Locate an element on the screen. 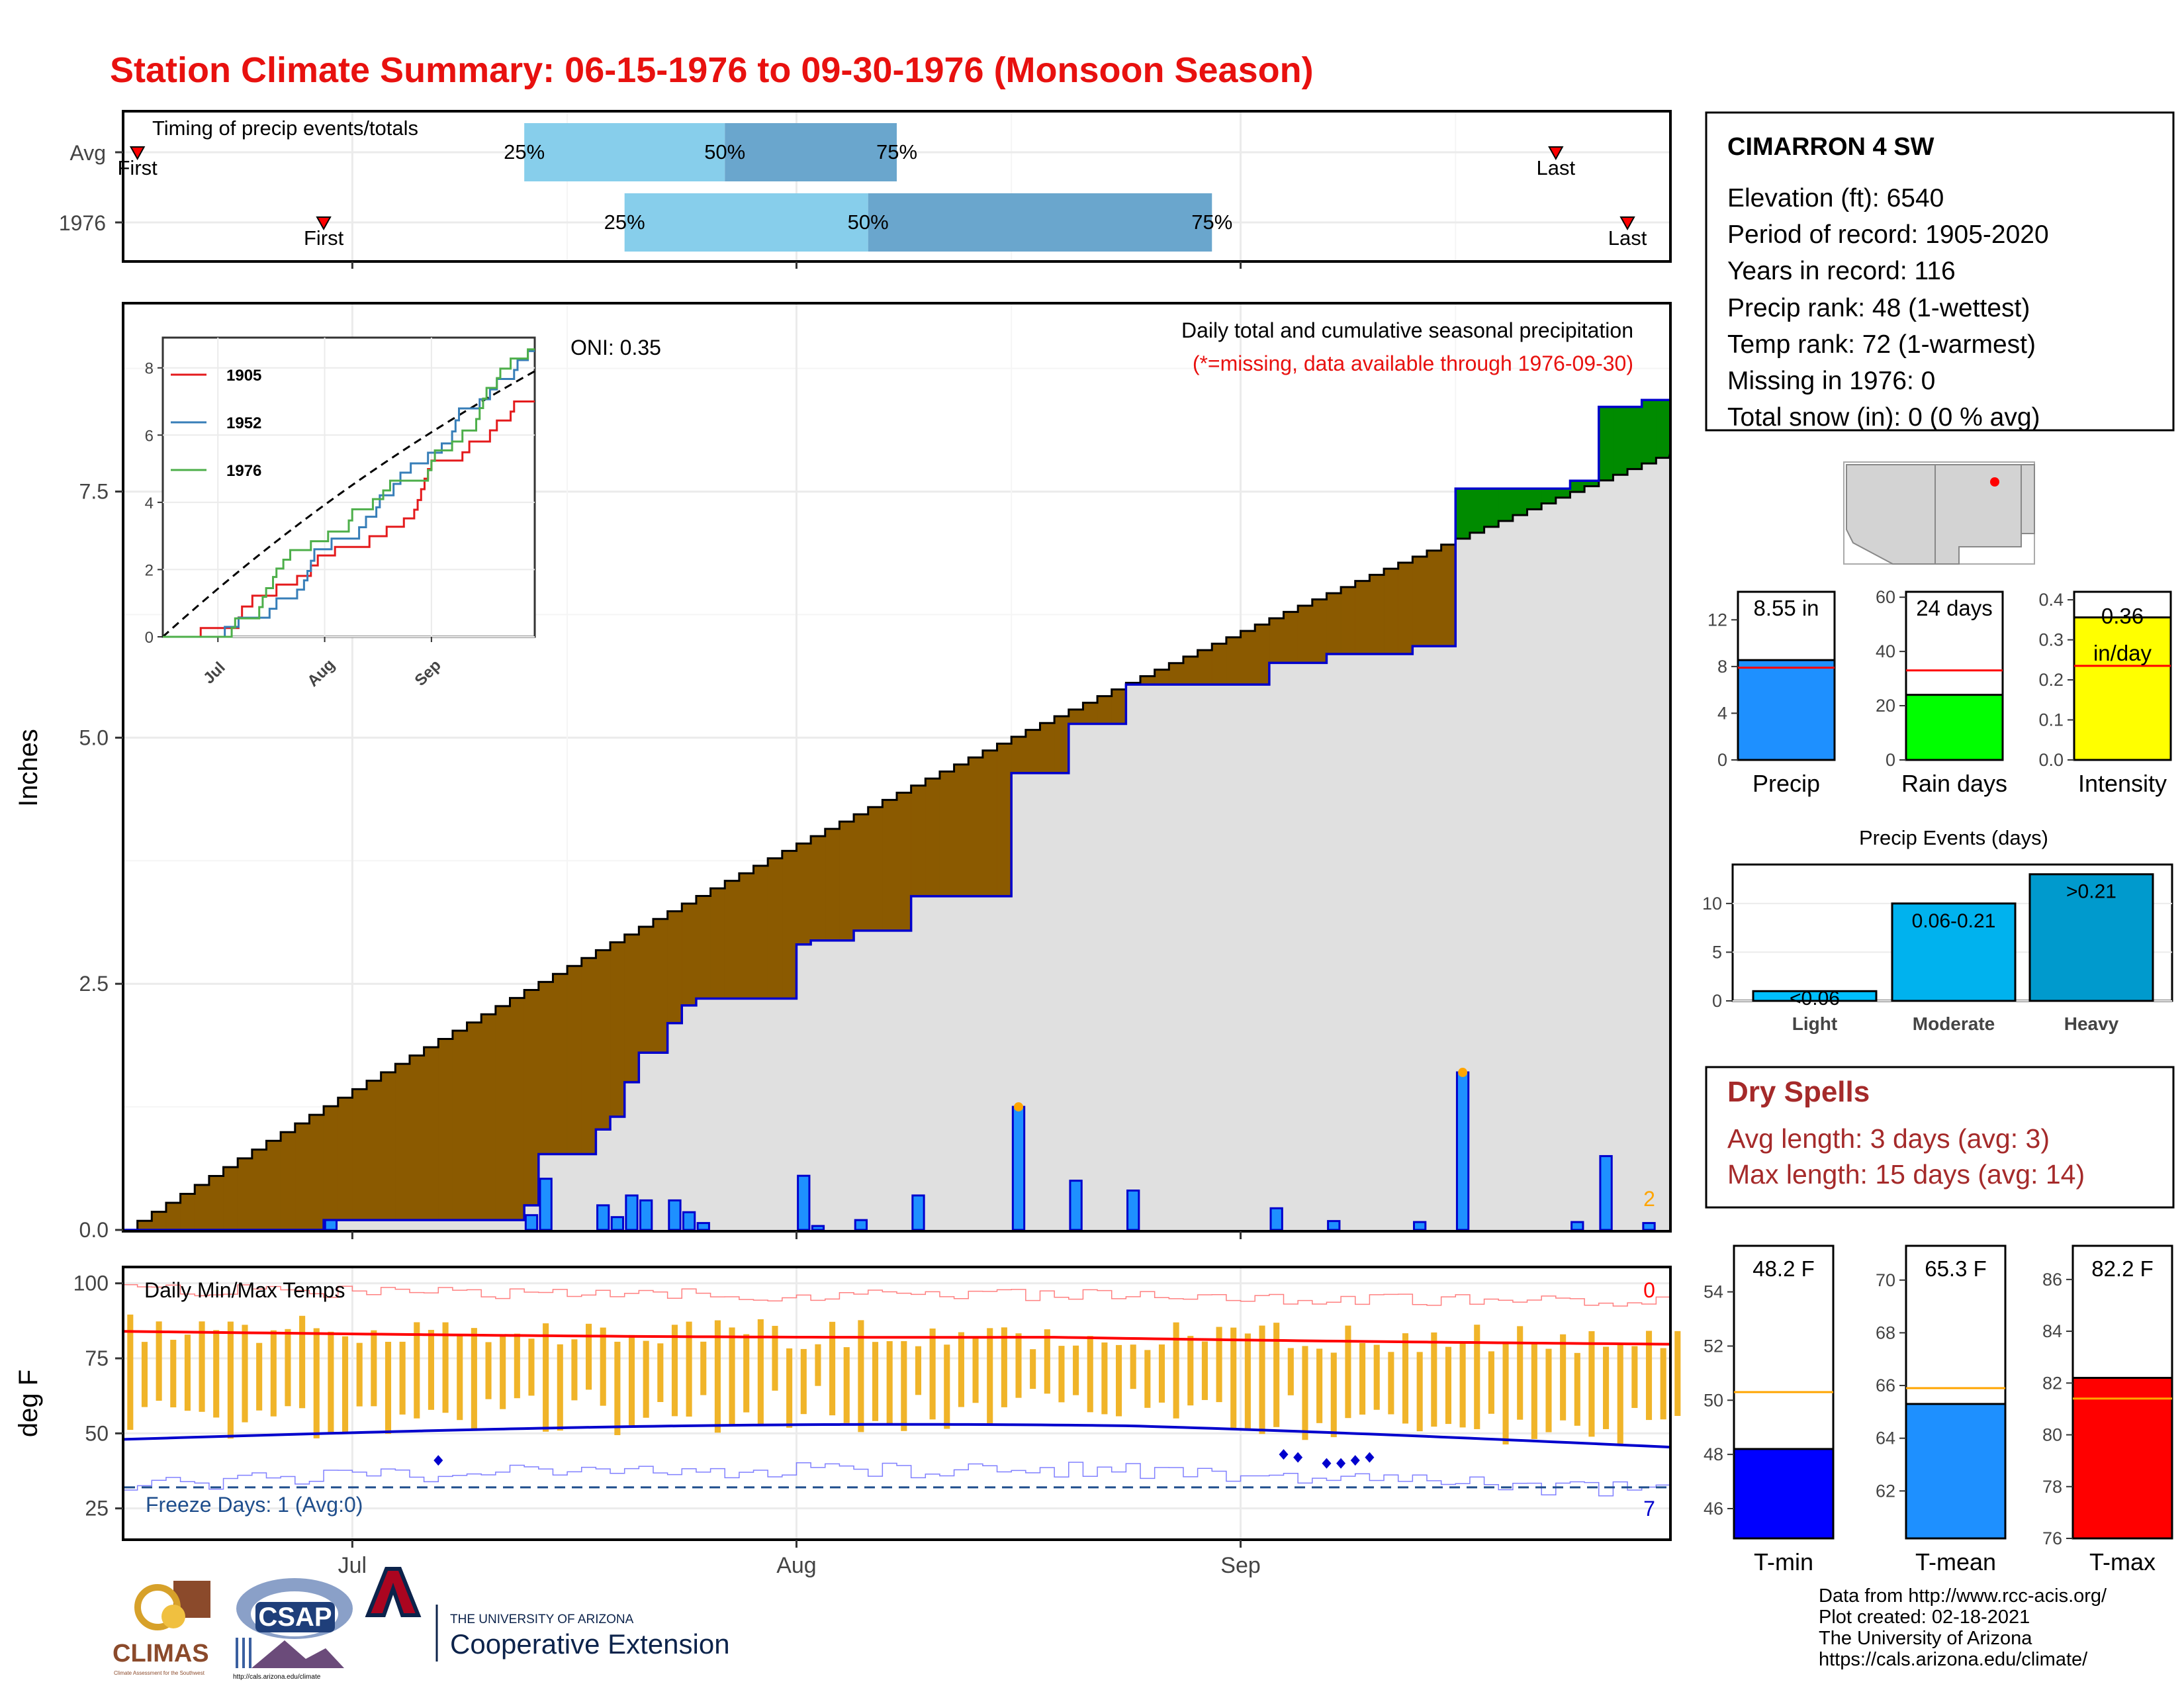 The image size is (2184, 1688). inset-ytick-label: 4 is located at coordinates (149, 503).